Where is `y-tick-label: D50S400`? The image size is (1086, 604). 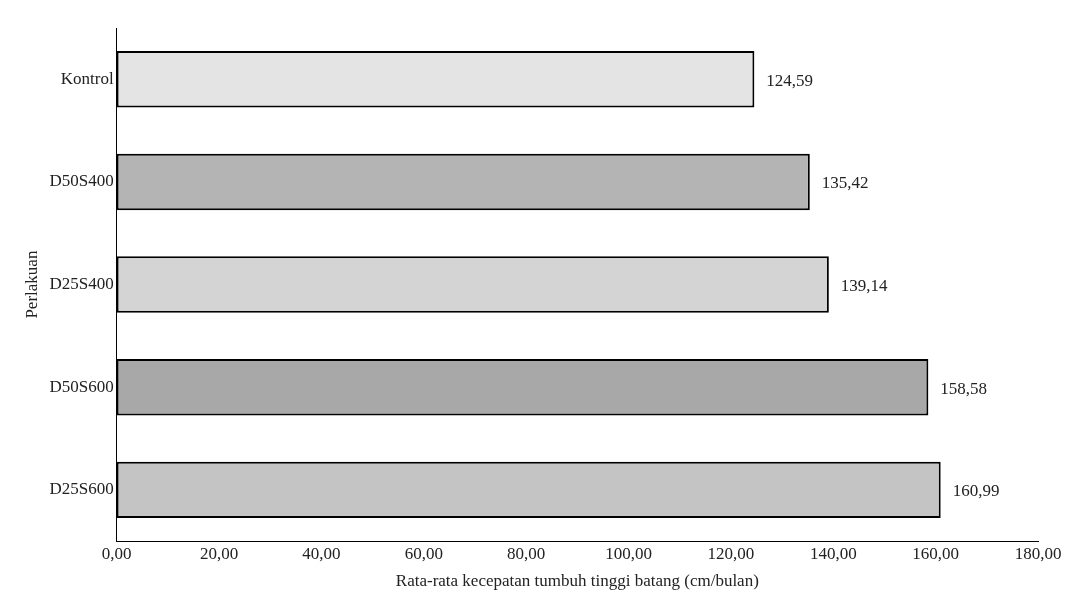
y-tick-label: D50S400 is located at coordinates (81, 181).